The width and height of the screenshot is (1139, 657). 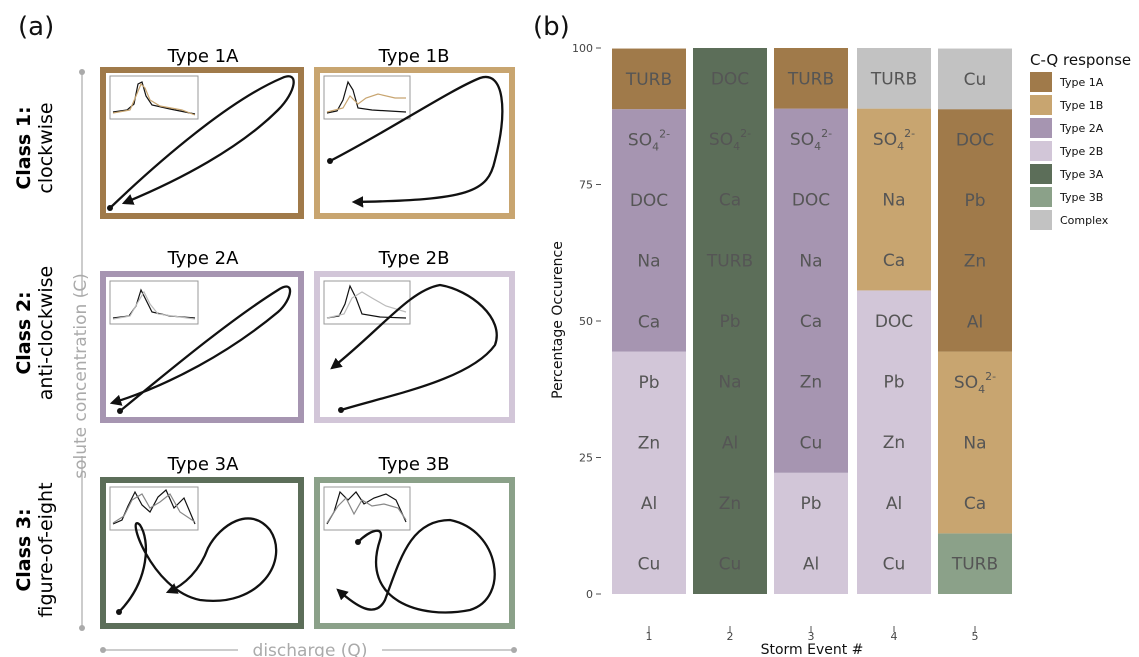 I want to click on y-tick-label: 25, so click(x=586, y=458).